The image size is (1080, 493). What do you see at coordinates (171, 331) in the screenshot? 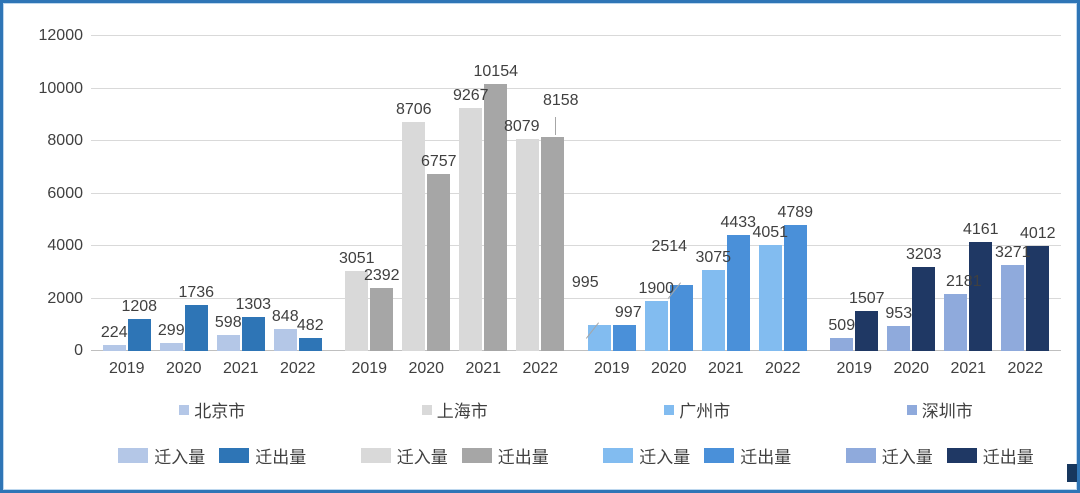
I see `bar-data-label: 299` at bounding box center [171, 331].